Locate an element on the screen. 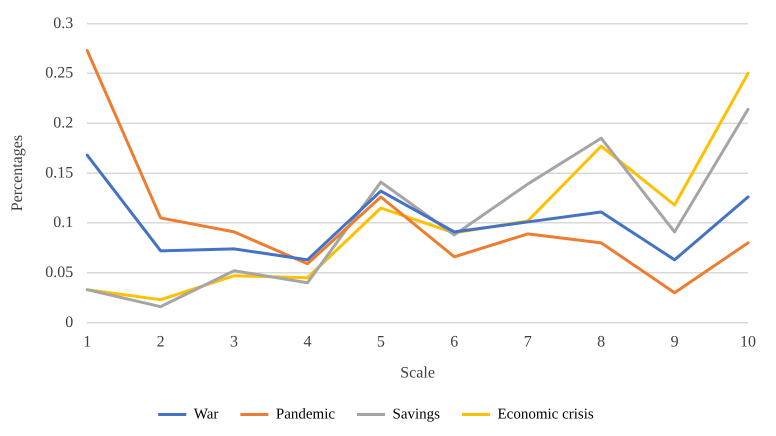  y-tick-label: 0.3 is located at coordinates (63, 23).